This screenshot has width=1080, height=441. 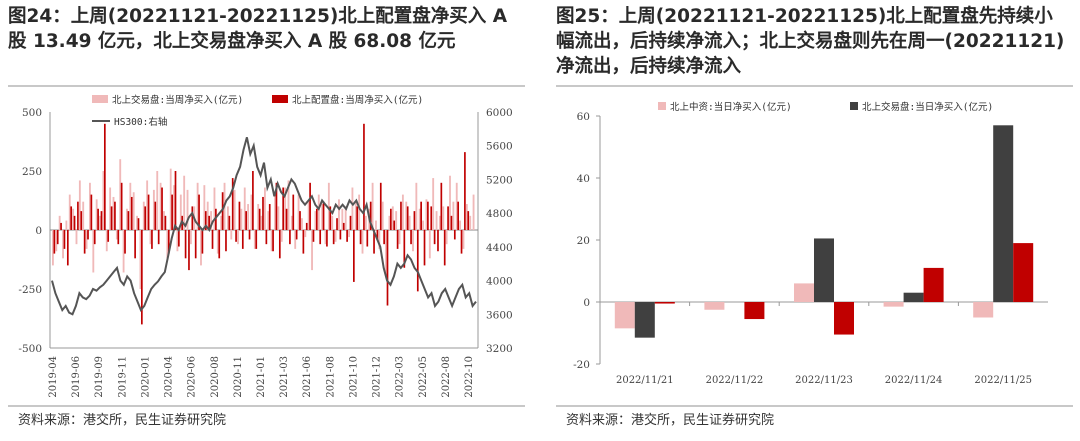 What do you see at coordinates (581, 365) in the screenshot?
I see `y-tick-label: -20` at bounding box center [581, 365].